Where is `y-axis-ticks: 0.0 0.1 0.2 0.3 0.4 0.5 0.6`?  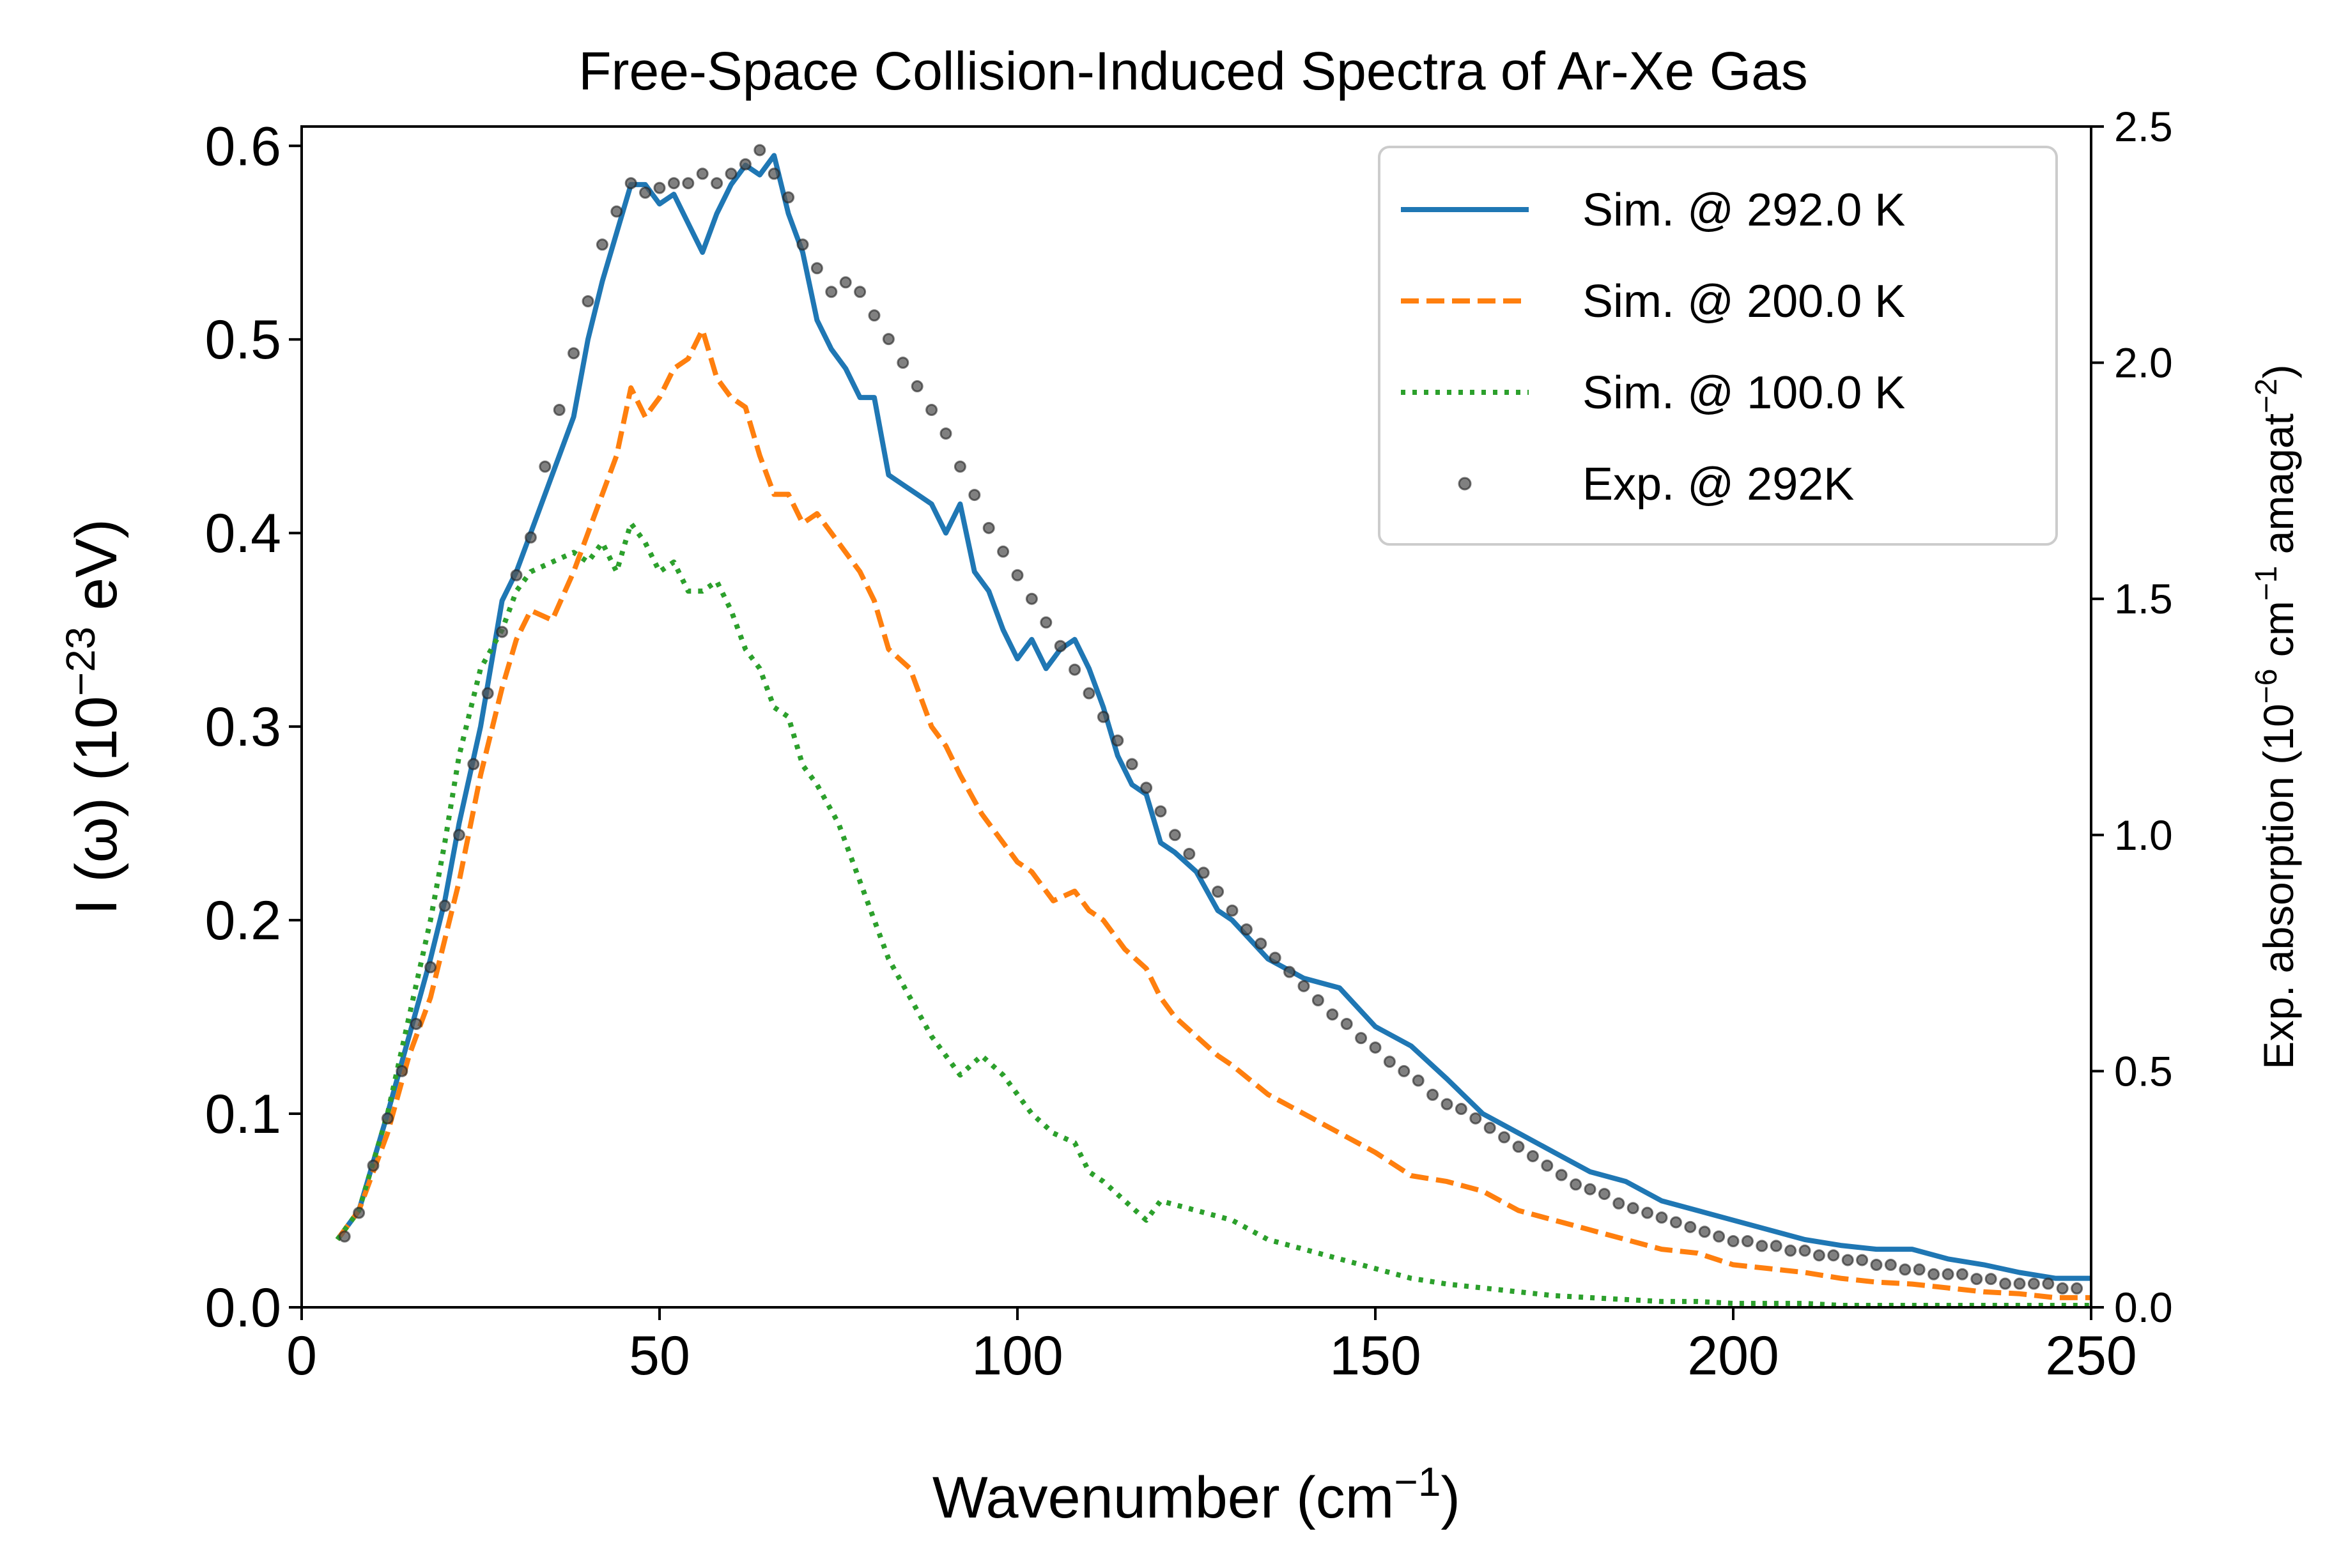
y-axis-ticks: 0.0 0.1 0.2 0.3 0.4 0.5 0.6 is located at coordinates (253, 727).